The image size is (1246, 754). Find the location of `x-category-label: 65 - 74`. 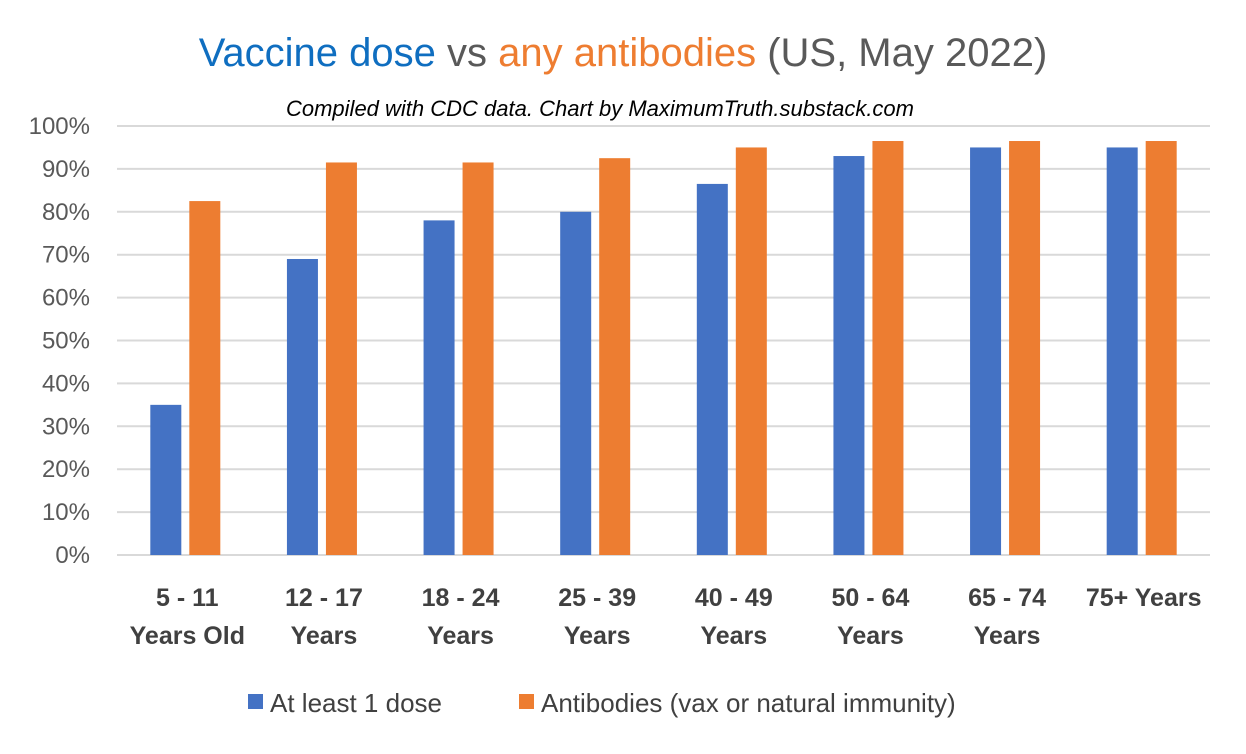

x-category-label: 65 - 74 is located at coordinates (1007, 598).